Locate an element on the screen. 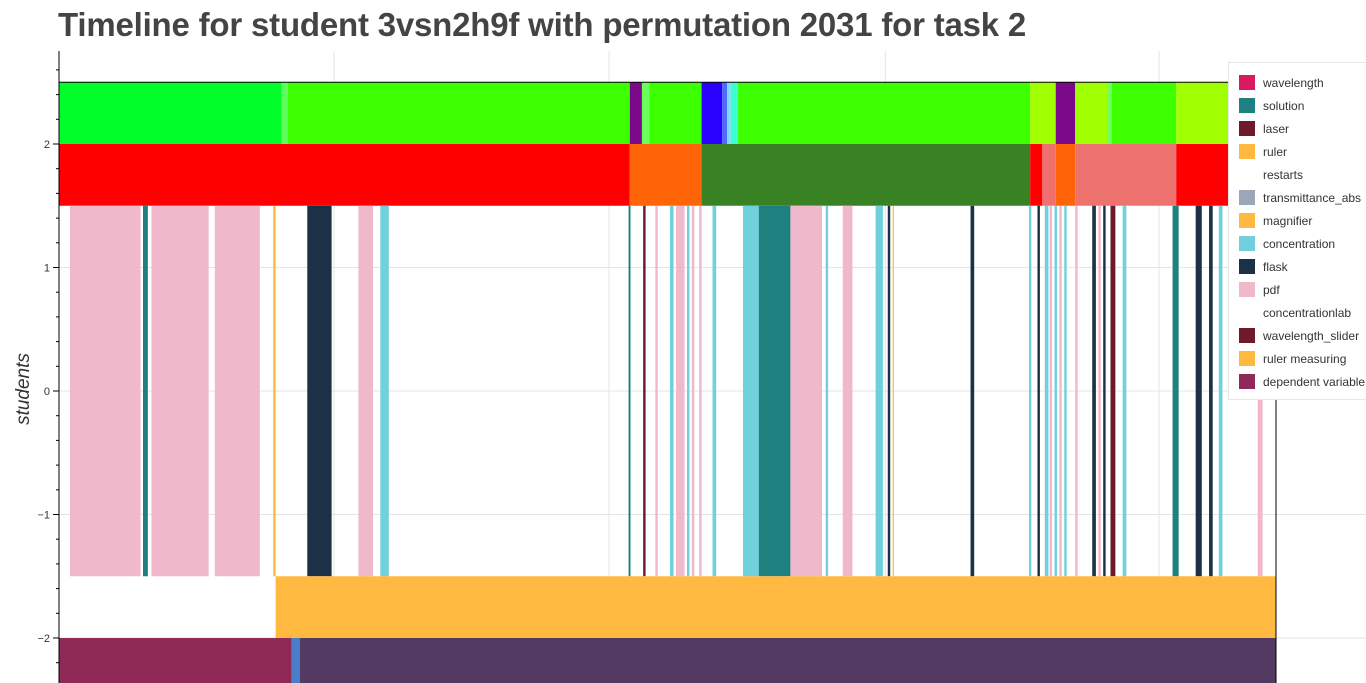  y-tick-label: −2 is located at coordinates (43, 639).